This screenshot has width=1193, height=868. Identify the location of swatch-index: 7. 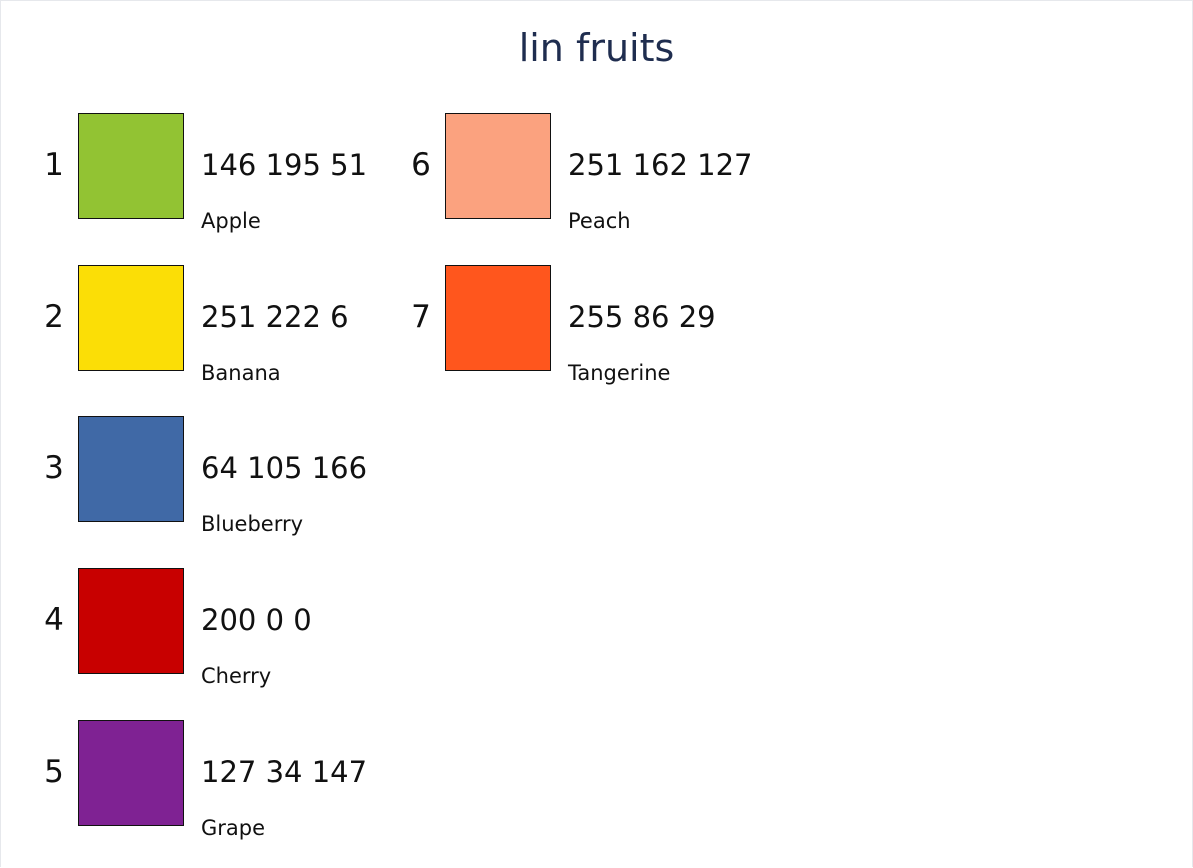
(421, 317).